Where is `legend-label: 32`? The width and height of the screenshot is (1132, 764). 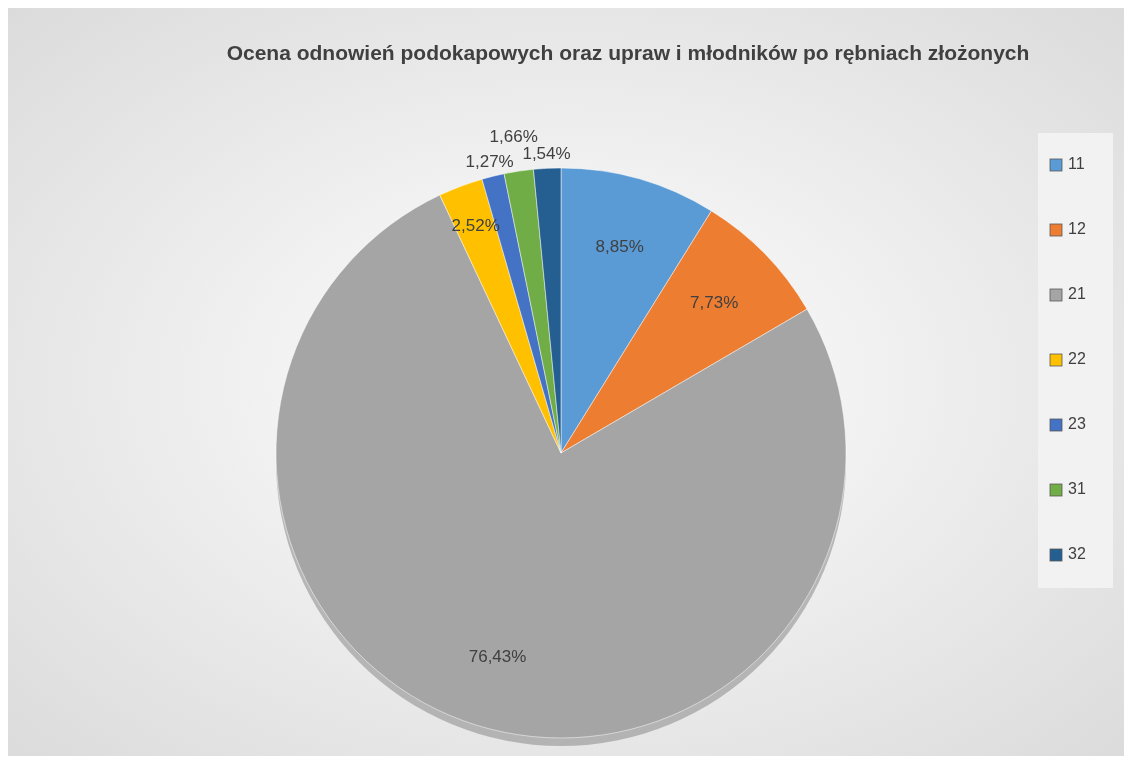
legend-label: 32 is located at coordinates (1077, 554).